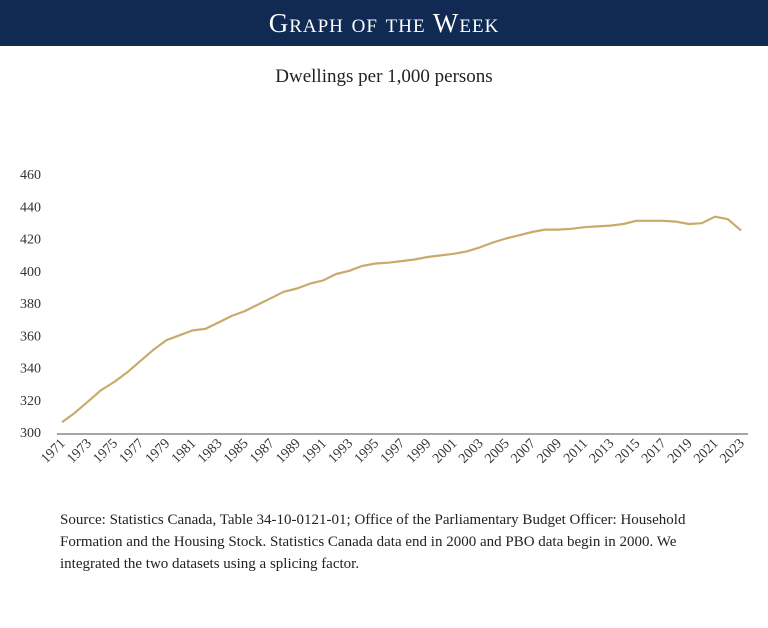 Image resolution: width=768 pixels, height=628 pixels. What do you see at coordinates (602, 451) in the screenshot?
I see `x-tick-label: 2013` at bounding box center [602, 451].